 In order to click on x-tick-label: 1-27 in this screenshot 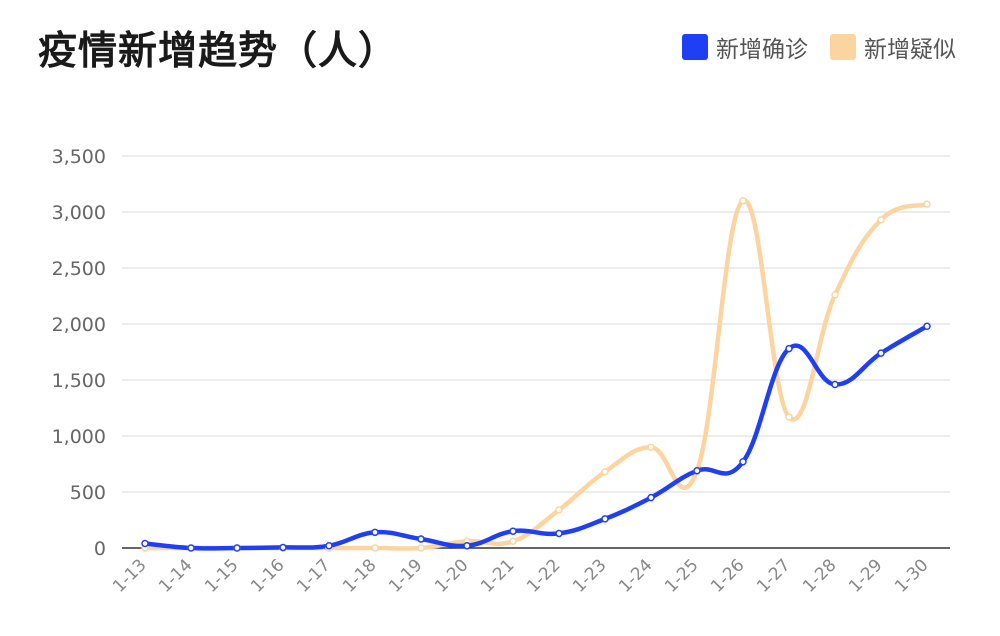, I will do `click(773, 575)`.